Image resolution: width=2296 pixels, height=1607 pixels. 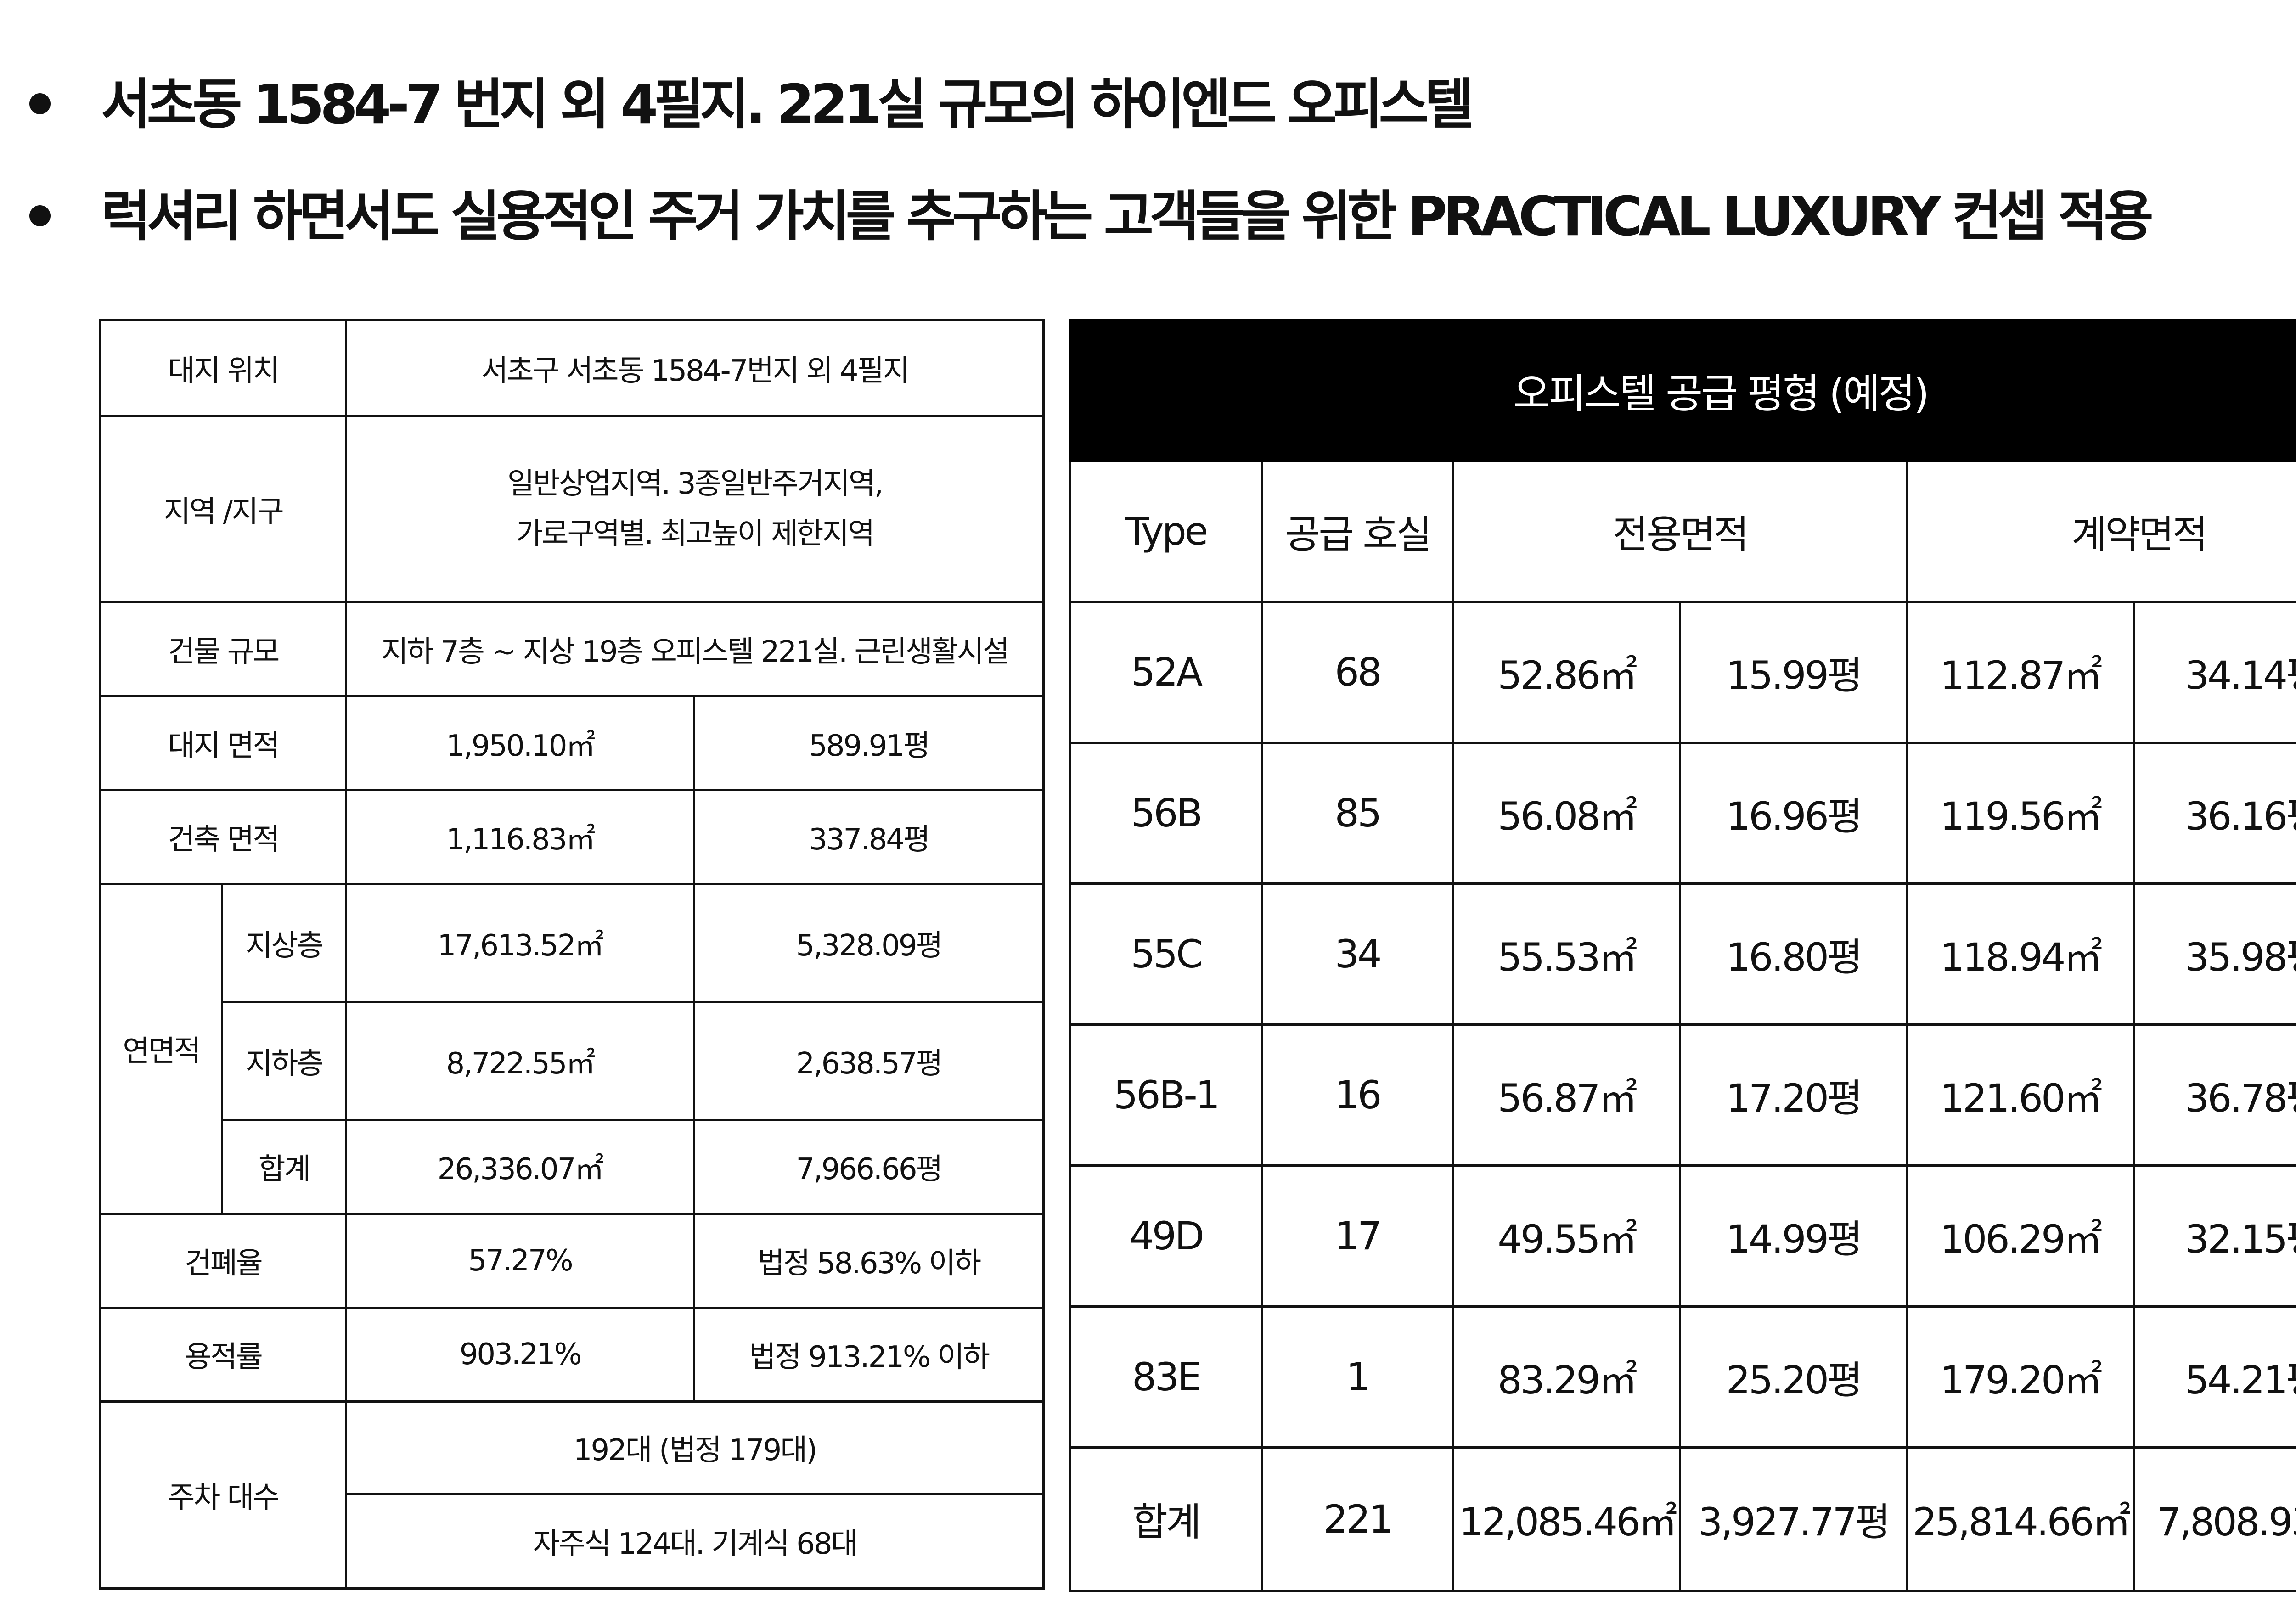 What do you see at coordinates (520, 1261) in the screenshot?
I see `spec-value: 57.27%` at bounding box center [520, 1261].